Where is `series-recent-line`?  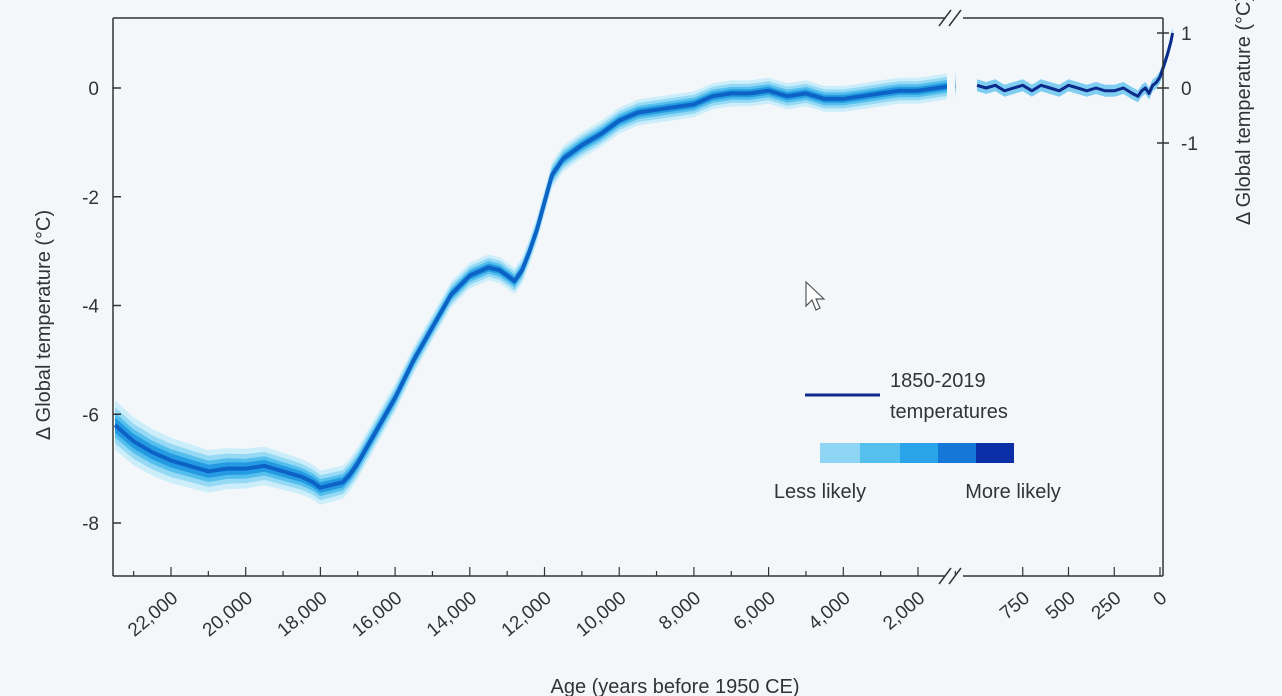
series-recent-line is located at coordinates (1075, 65).